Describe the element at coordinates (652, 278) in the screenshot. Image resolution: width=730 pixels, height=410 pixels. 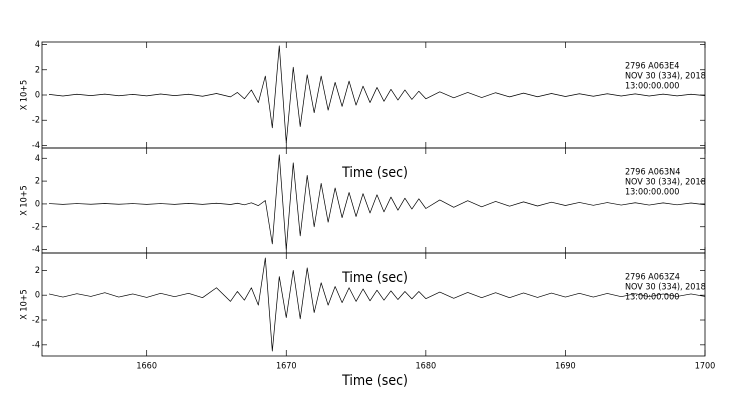
I see `annotation: 2796 A063Z4` at that location.